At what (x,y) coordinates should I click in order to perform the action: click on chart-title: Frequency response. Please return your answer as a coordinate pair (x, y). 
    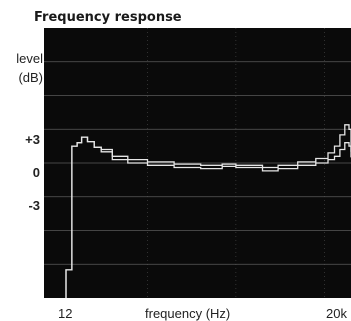
    Looking at the image, I should click on (108, 17).